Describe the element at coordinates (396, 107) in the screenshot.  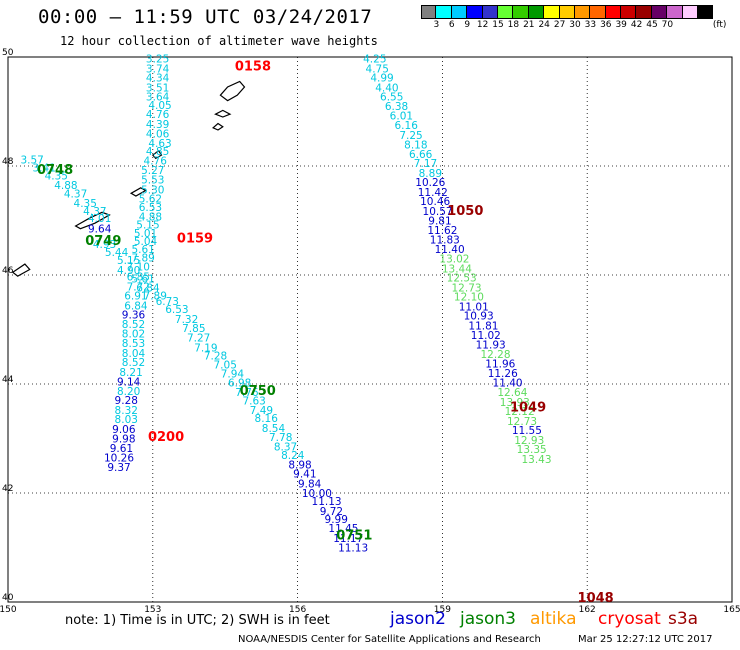
I see `wave-height-value: 6.38` at that location.